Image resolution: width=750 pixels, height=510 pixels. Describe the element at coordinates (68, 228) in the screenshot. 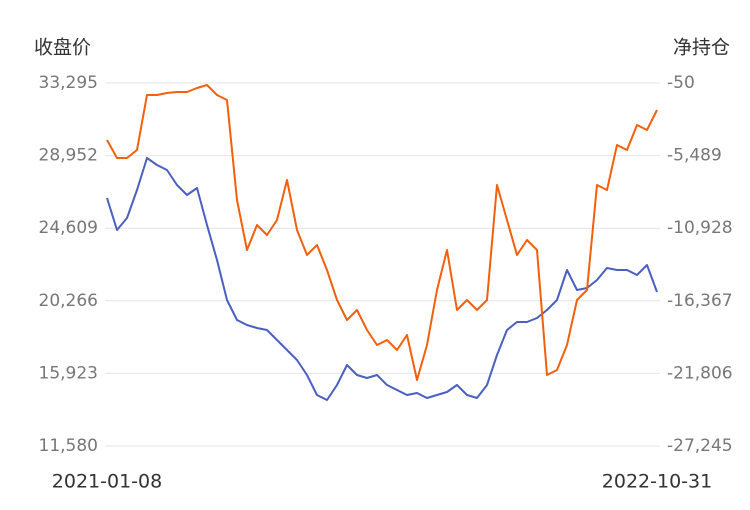

I see `y-tick-label: 24,609` at that location.